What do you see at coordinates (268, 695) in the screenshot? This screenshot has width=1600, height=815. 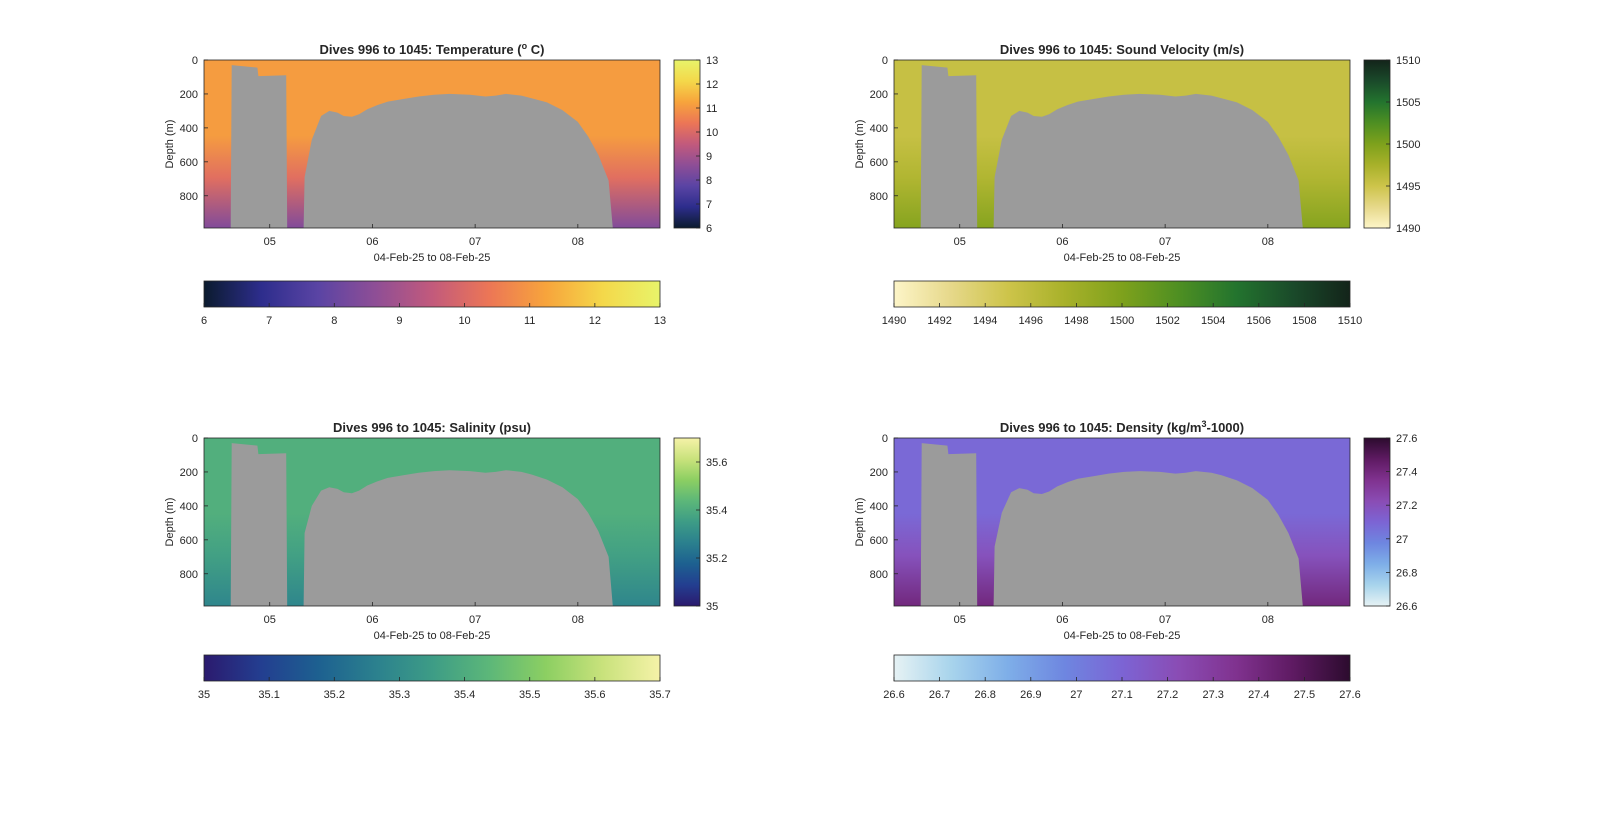 I see `bottom-colorbar-label: 35.1` at bounding box center [268, 695].